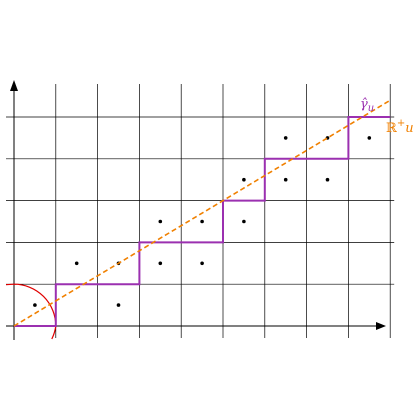 The height and width of the screenshot is (420, 420). Describe the element at coordinates (31, 311) in the screenshot. I see `quarter-circle-arc` at that location.